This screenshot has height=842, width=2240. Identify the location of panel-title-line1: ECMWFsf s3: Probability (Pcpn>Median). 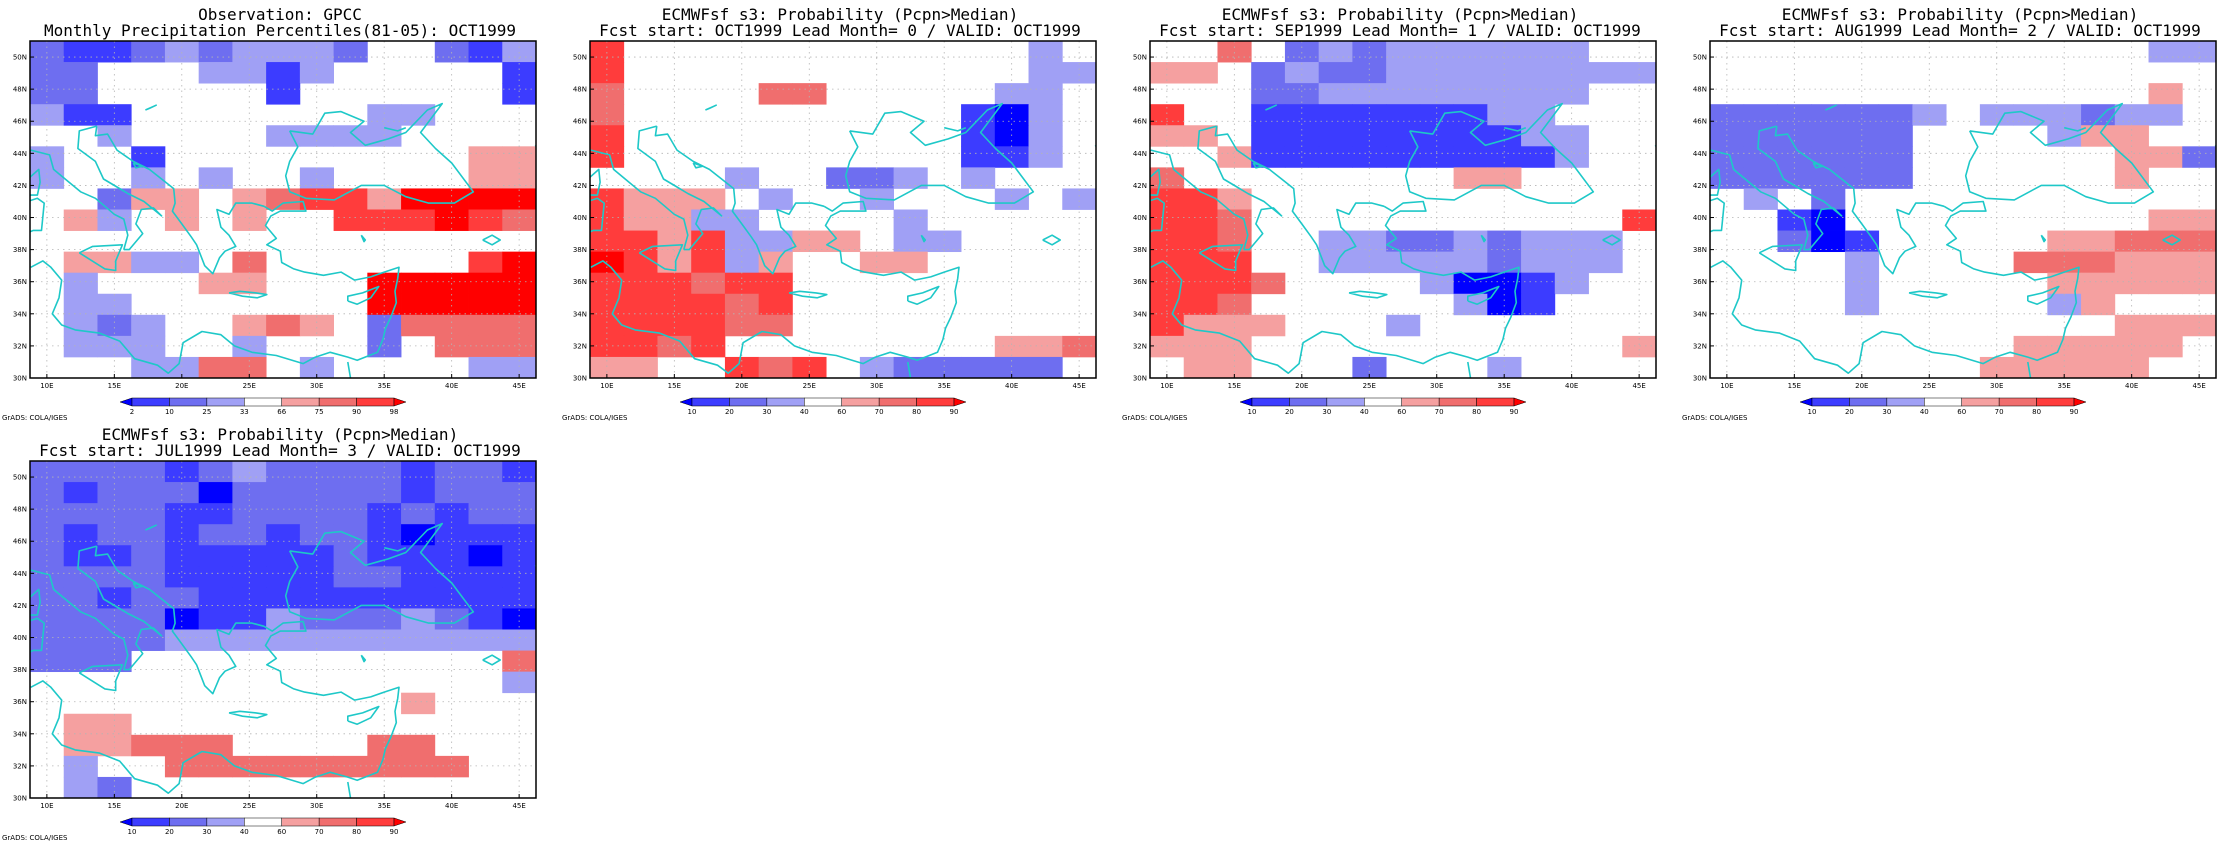
(280, 434).